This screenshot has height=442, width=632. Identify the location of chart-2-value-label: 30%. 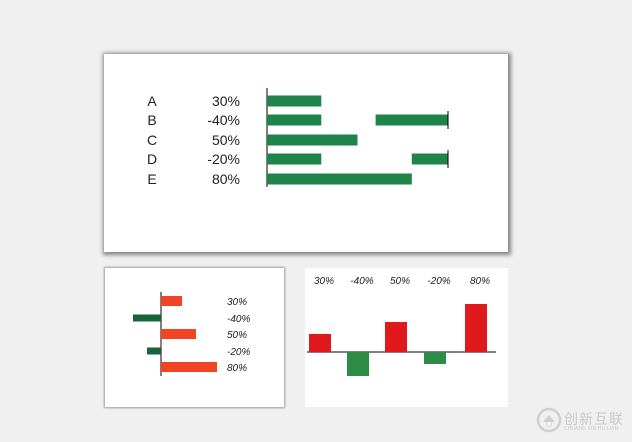
(237, 302).